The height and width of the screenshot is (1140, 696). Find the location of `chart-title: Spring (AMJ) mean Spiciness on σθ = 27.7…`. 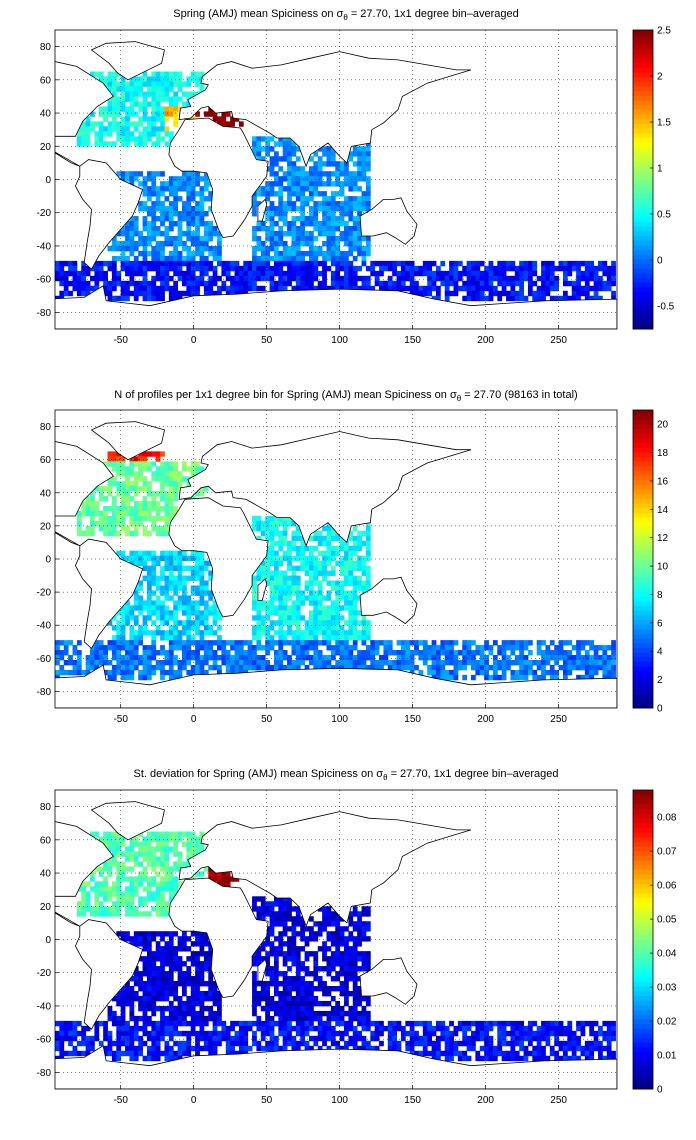

chart-title: Spring (AMJ) mean Spiciness on σθ = 27.7… is located at coordinates (345, 15).